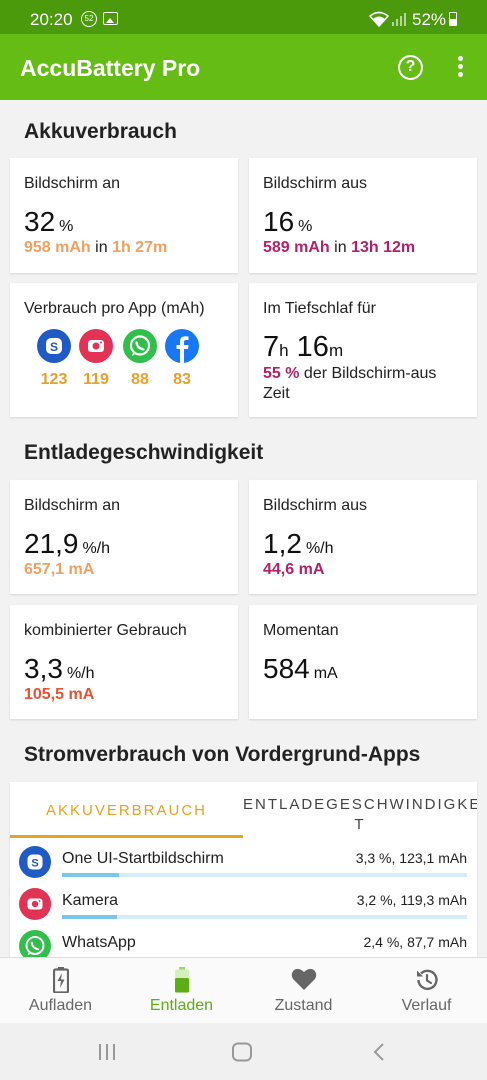  What do you see at coordinates (303, 347) in the screenshot?
I see `card-value: 7h 16m` at bounding box center [303, 347].